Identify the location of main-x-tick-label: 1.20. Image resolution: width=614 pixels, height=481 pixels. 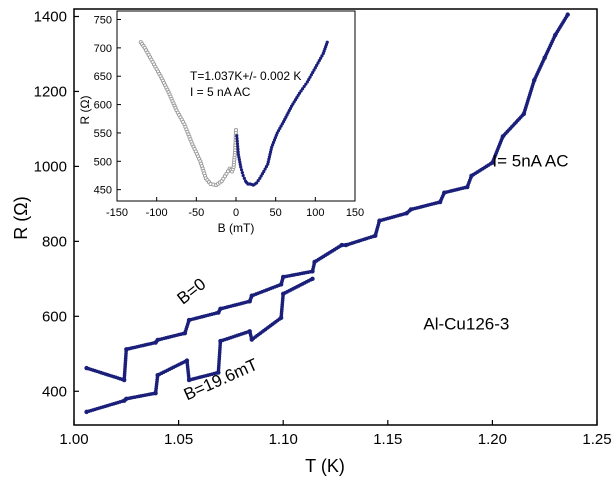
(492, 439).